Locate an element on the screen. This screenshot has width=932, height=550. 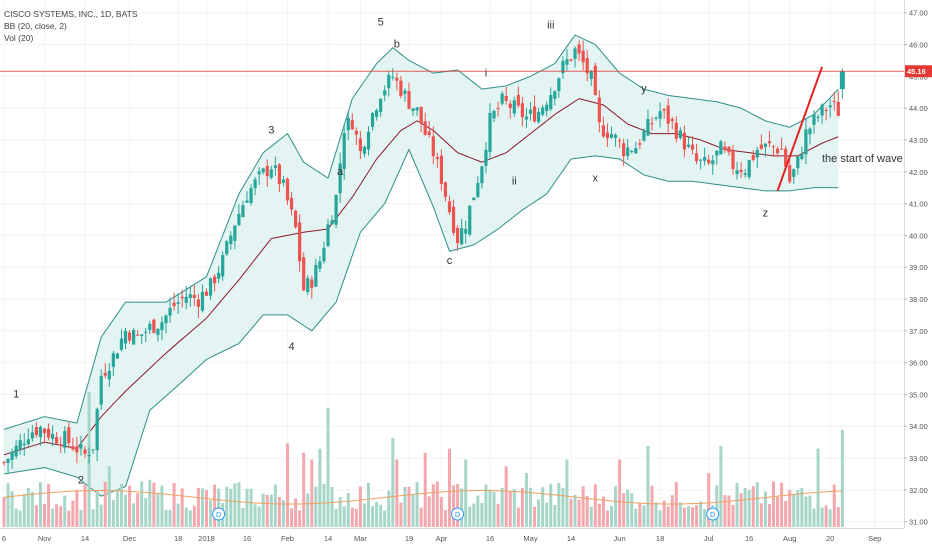
wave-label: c is located at coordinates (450, 261).